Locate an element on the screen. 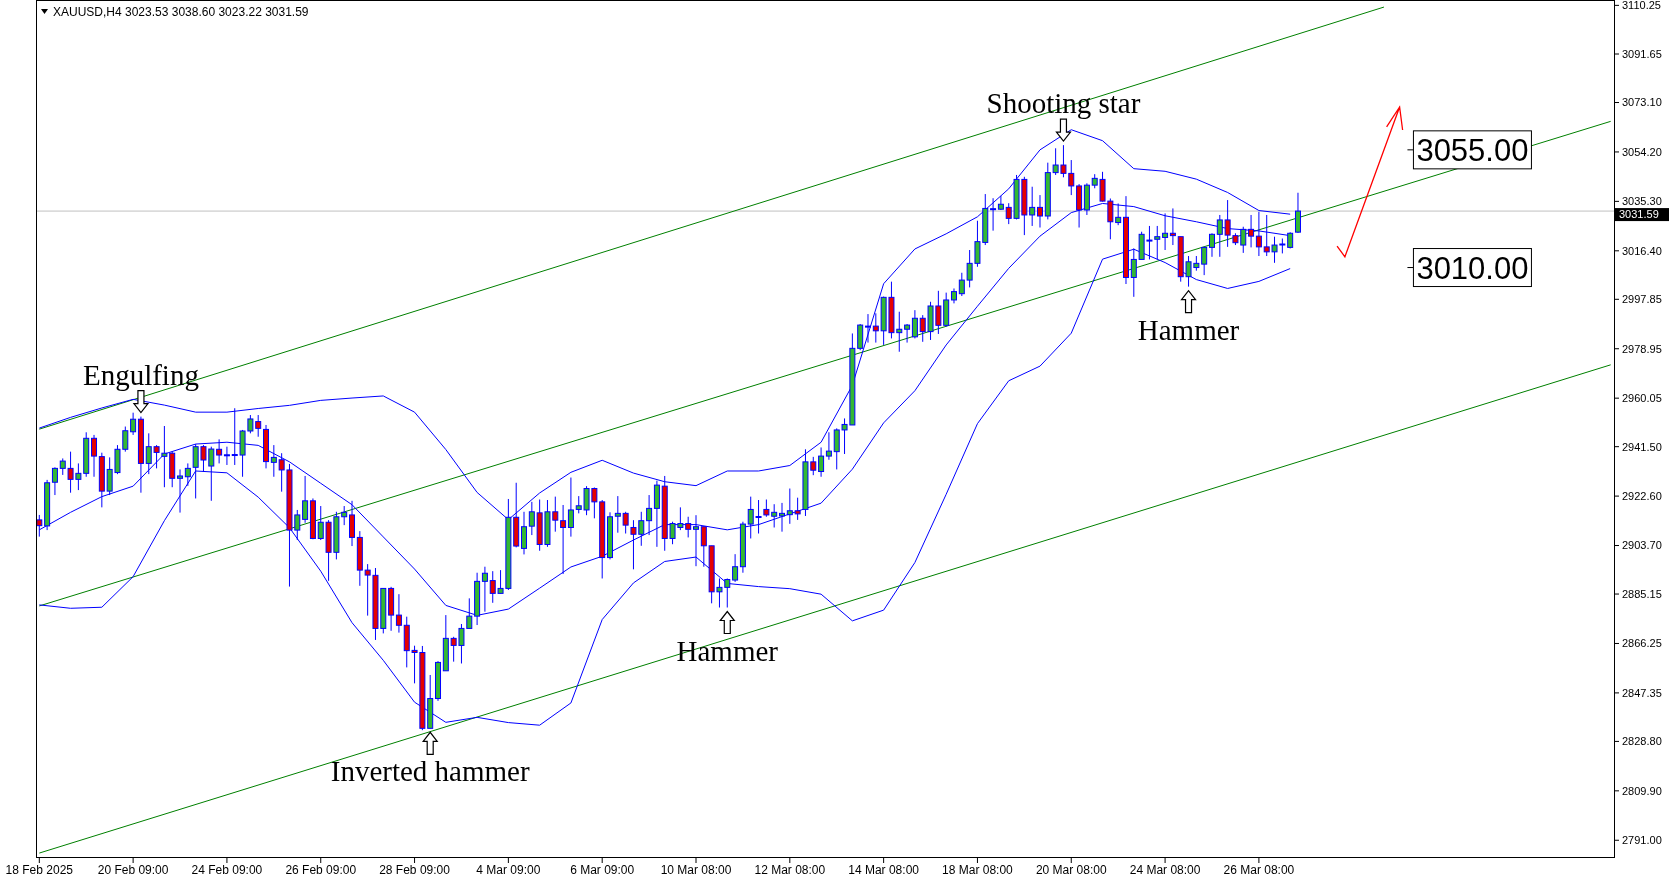 Image resolution: width=1679 pixels, height=882 pixels. x-tick-label: 28 Feb 09:00 is located at coordinates (415, 870).